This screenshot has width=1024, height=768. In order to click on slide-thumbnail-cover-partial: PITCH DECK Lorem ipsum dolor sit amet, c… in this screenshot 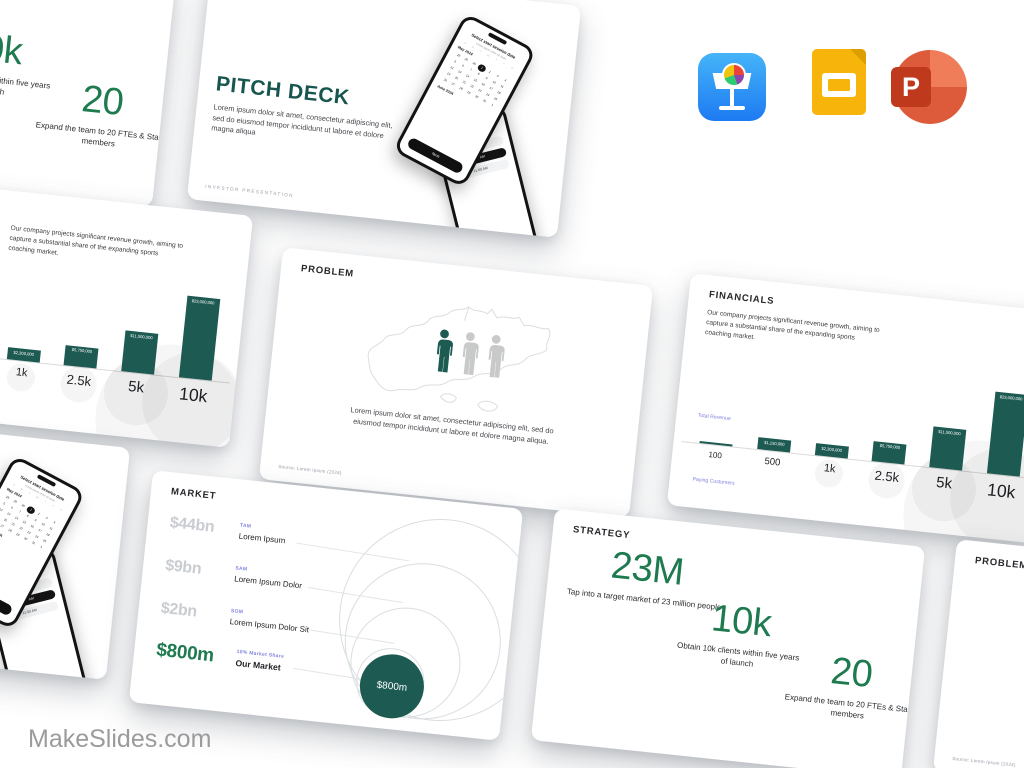, I will do `click(65, 544)`.